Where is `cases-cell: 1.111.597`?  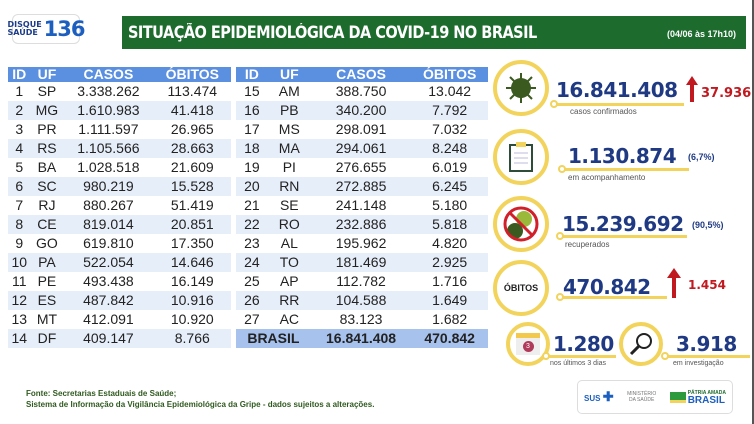 cases-cell: 1.111.597 is located at coordinates (108, 129).